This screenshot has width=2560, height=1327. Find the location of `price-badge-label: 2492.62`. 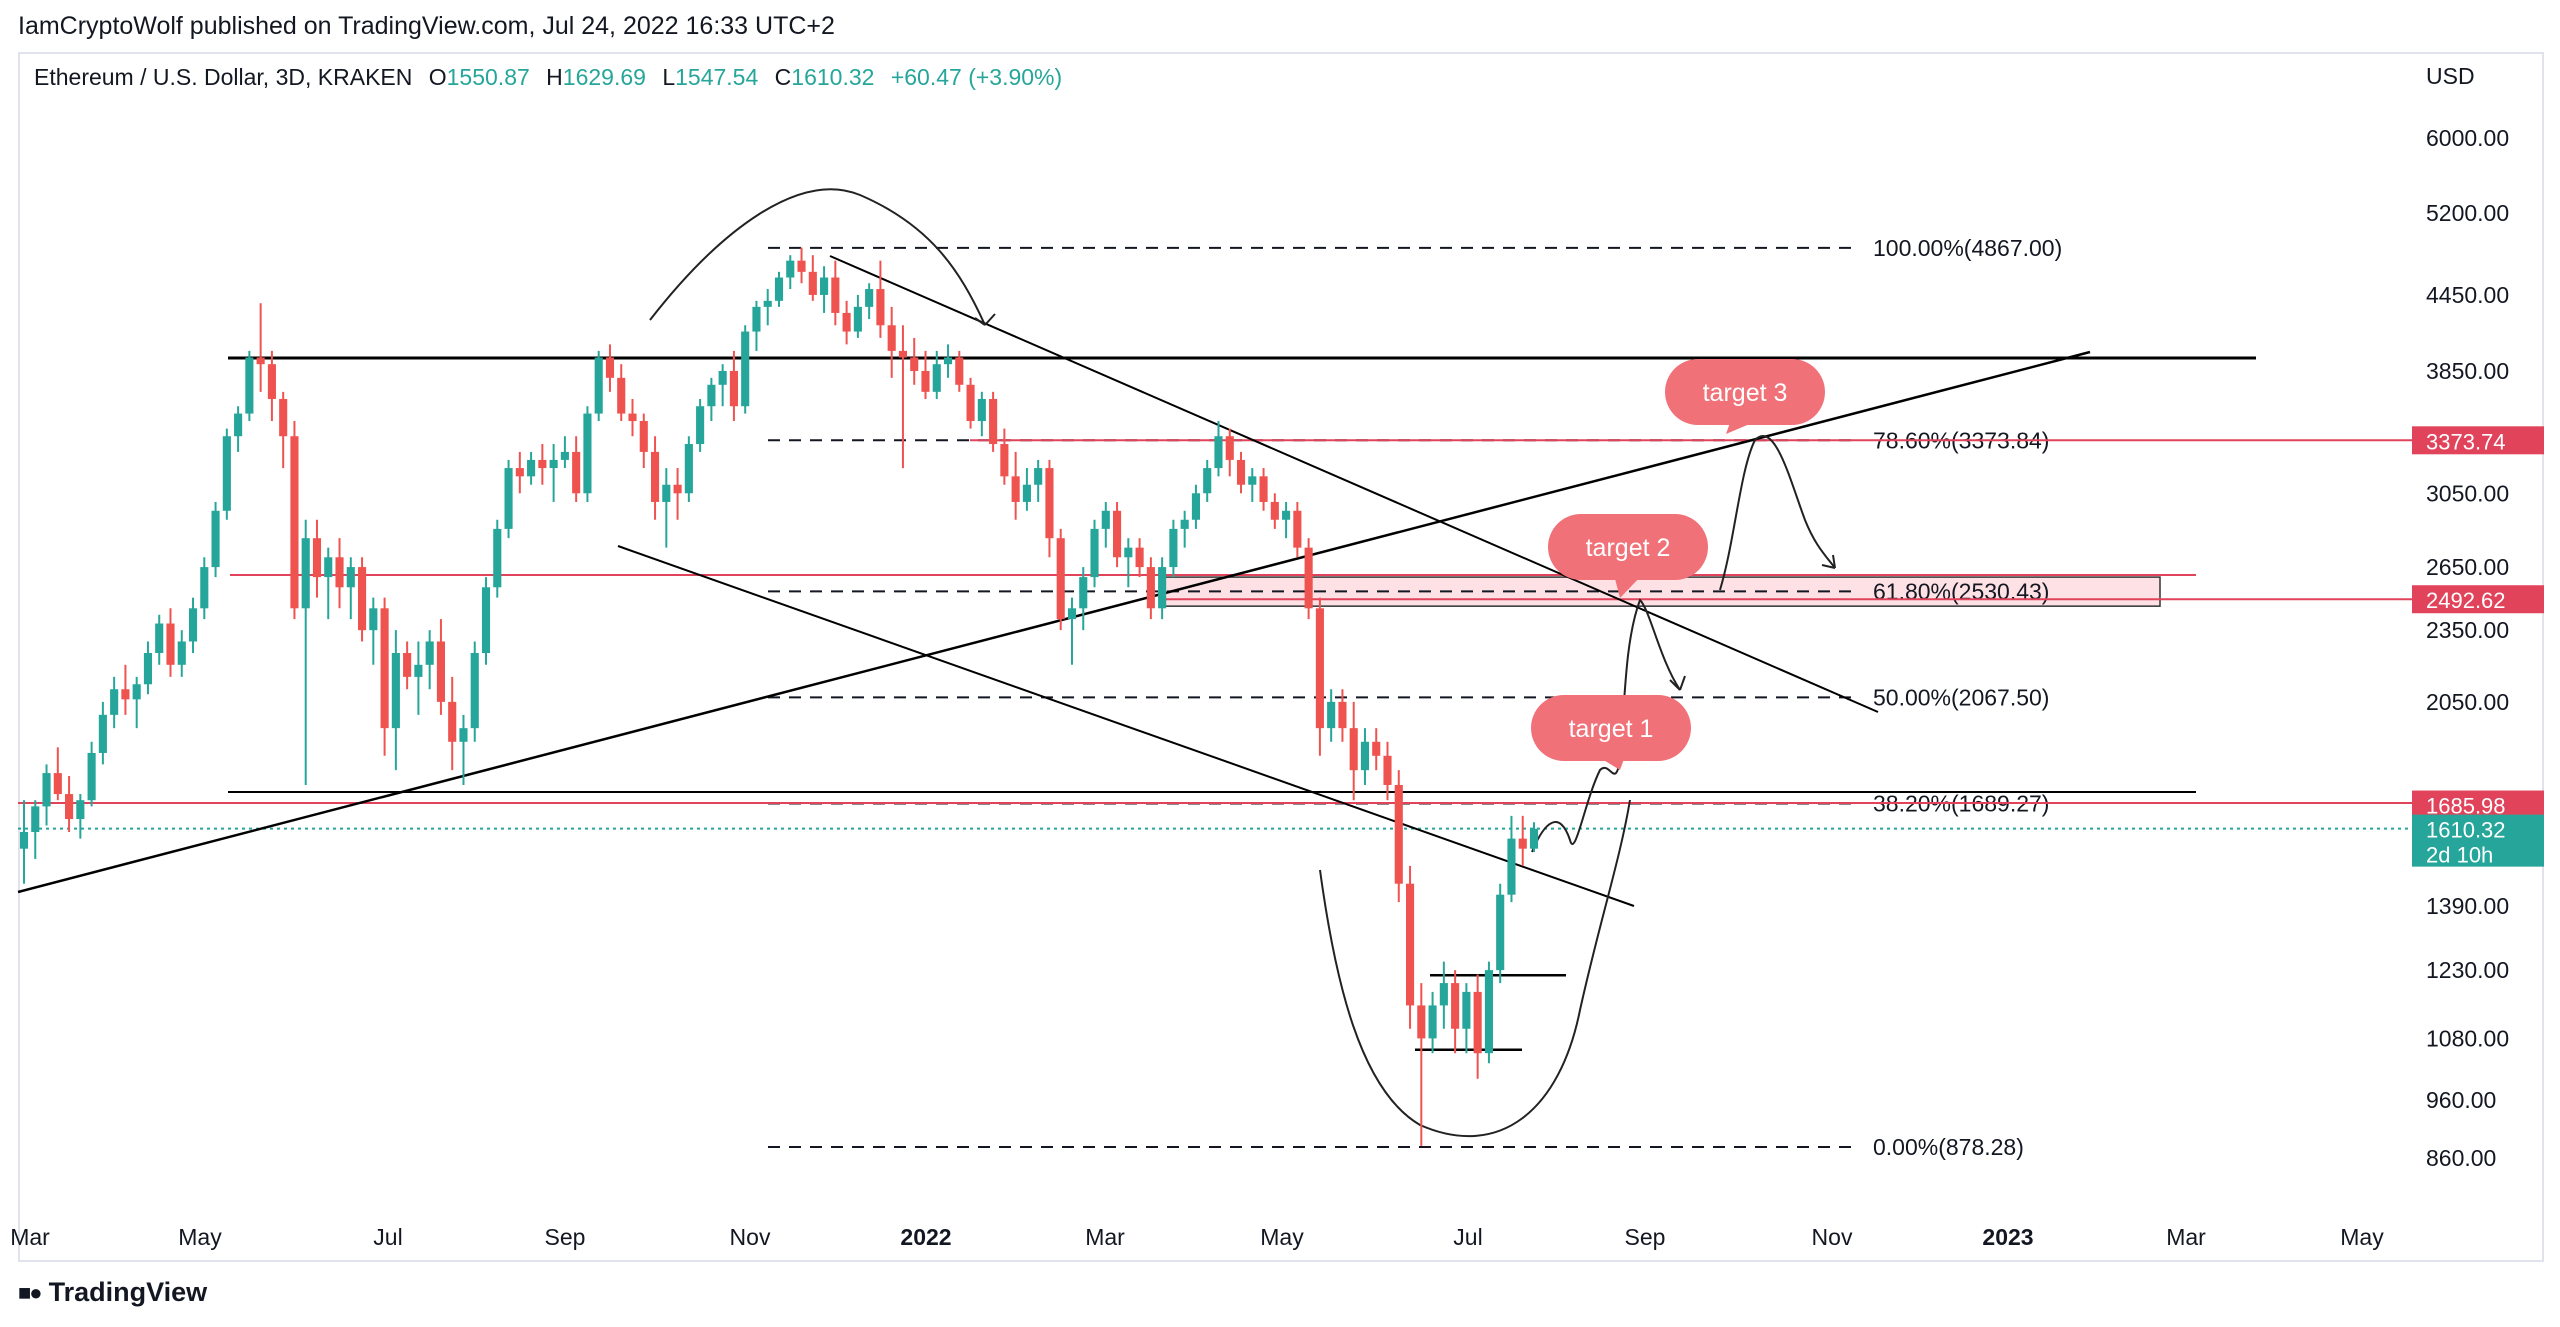

price-badge-label: 2492.62 is located at coordinates (2466, 600).